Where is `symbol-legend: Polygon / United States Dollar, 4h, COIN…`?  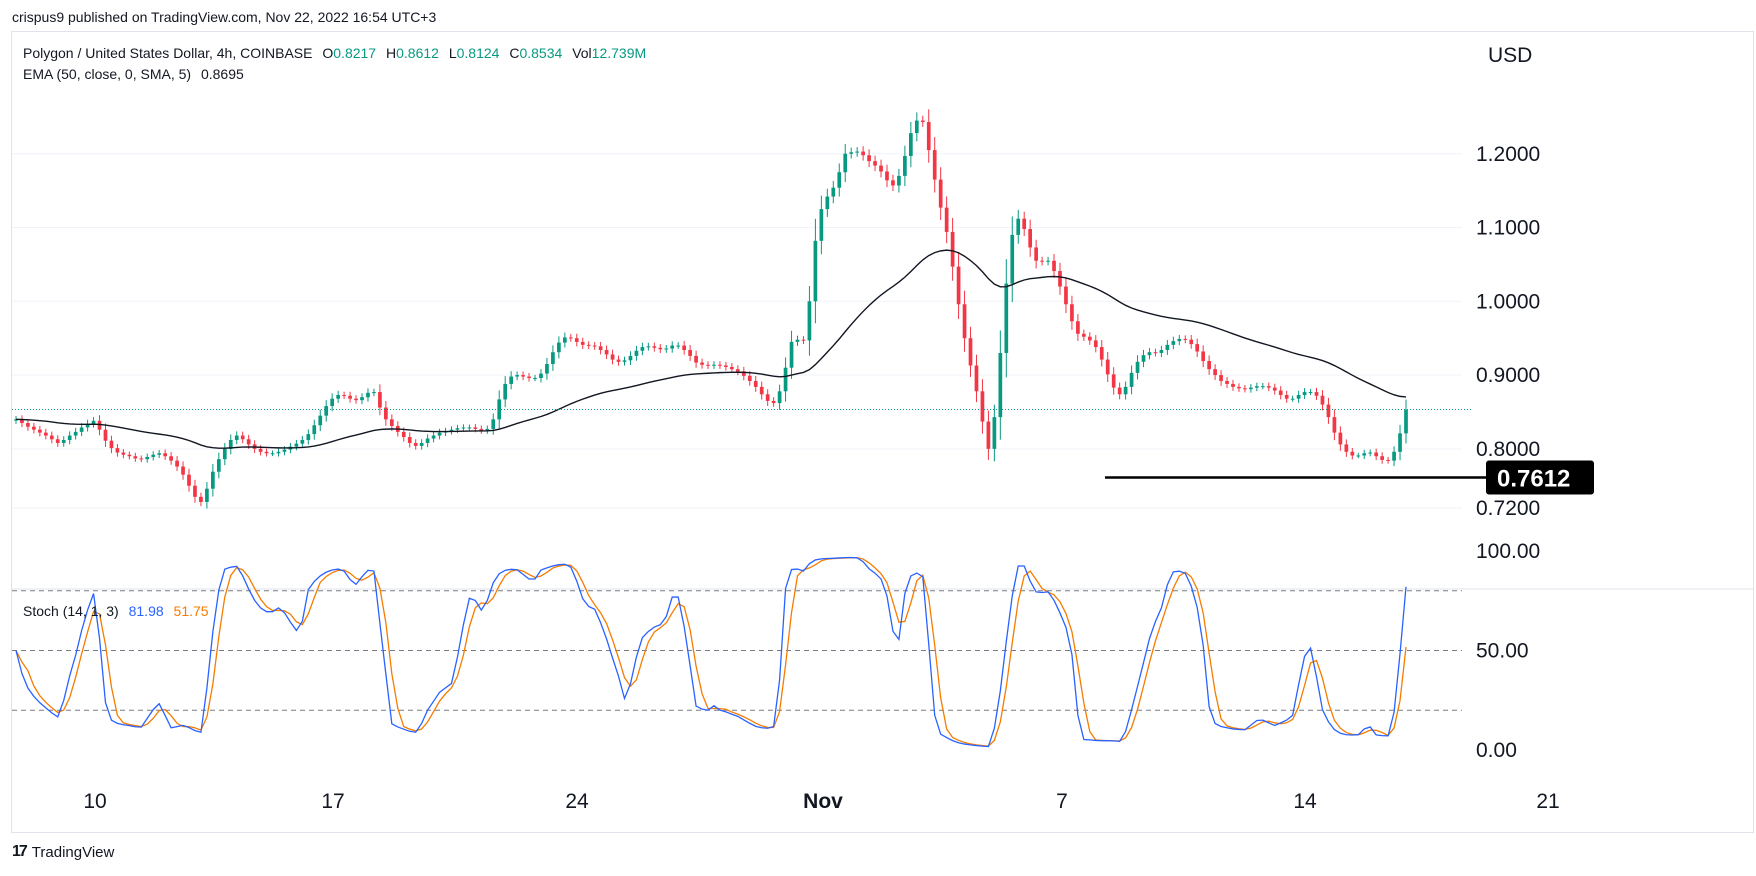 symbol-legend: Polygon / United States Dollar, 4h, COIN… is located at coordinates (337, 53).